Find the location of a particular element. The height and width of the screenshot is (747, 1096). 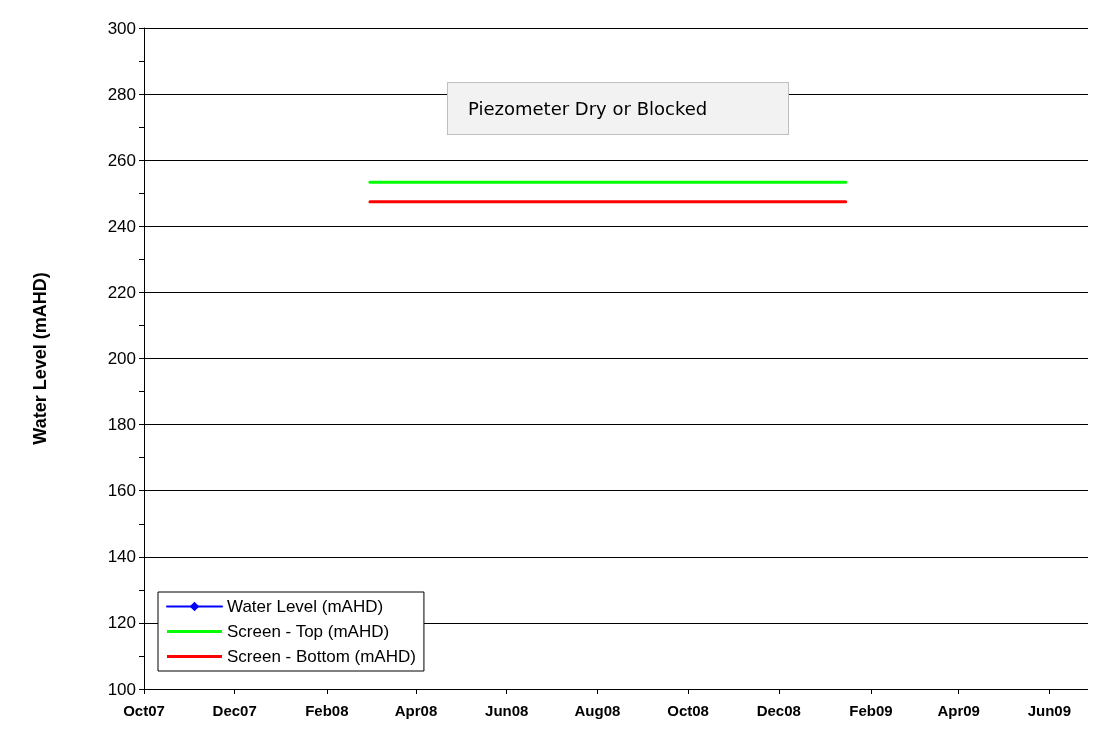

y-tick-label: 220 is located at coordinates (121, 292).